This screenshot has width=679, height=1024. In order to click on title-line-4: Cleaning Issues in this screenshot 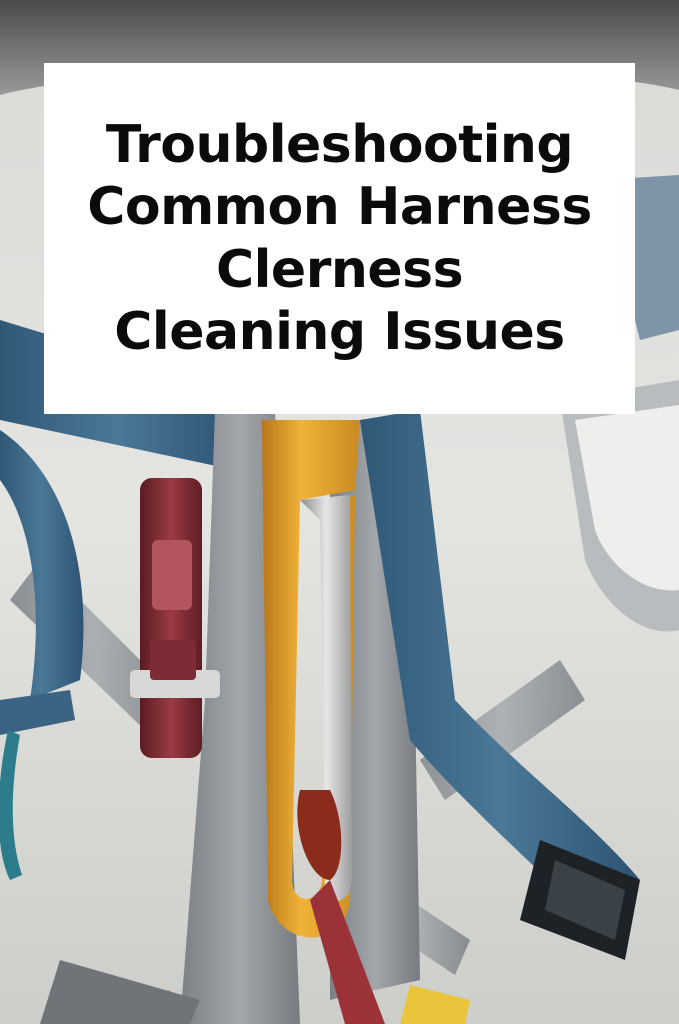, I will do `click(339, 331)`.